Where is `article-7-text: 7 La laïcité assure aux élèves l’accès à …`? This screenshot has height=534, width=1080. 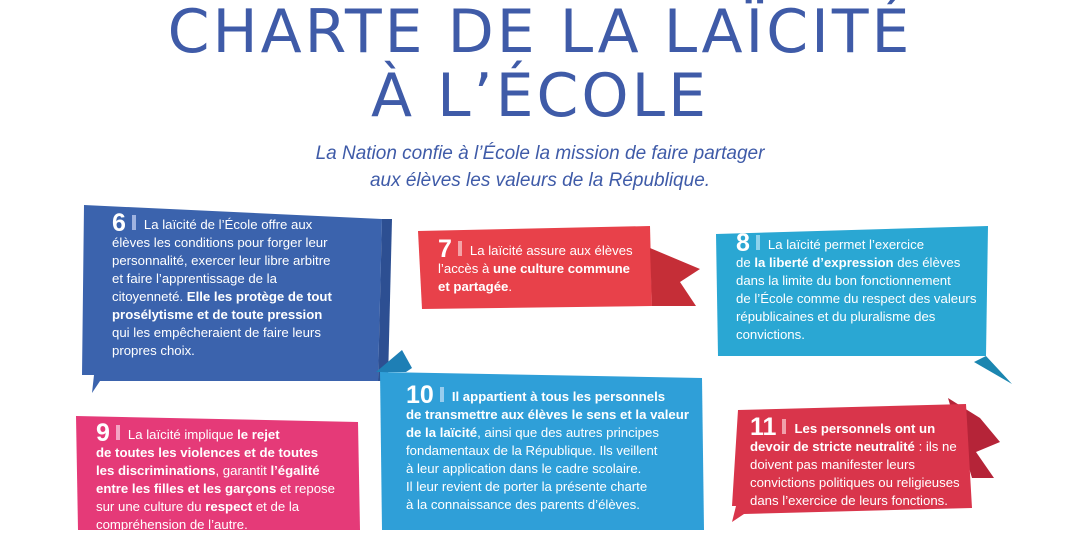 article-7-text: 7 La laïcité assure aux élèves l’accès à … is located at coordinates (548, 266).